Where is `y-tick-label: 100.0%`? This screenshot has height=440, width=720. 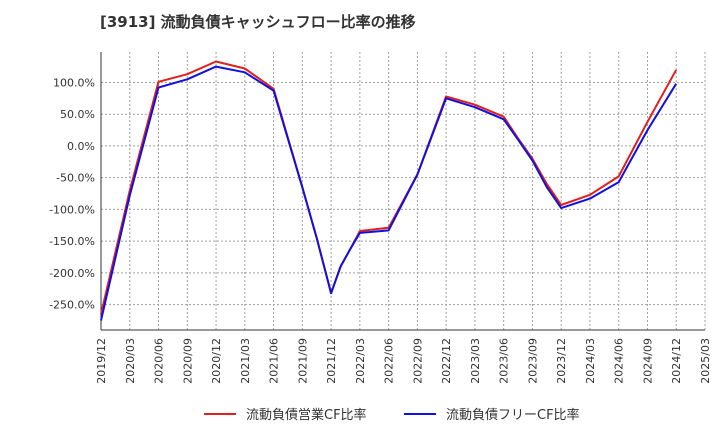
y-tick-label: 100.0% is located at coordinates (74, 82).